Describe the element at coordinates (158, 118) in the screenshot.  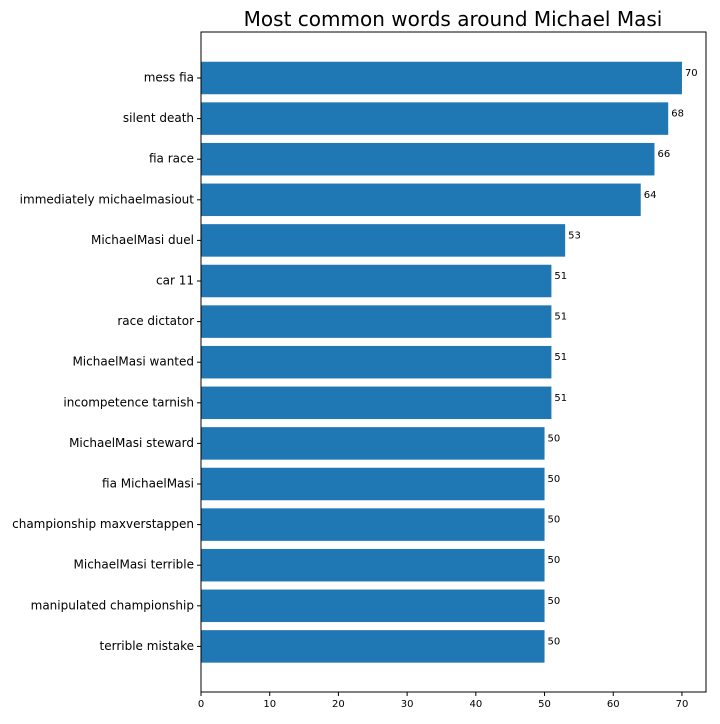
I see `y-tick-label: silent death` at that location.